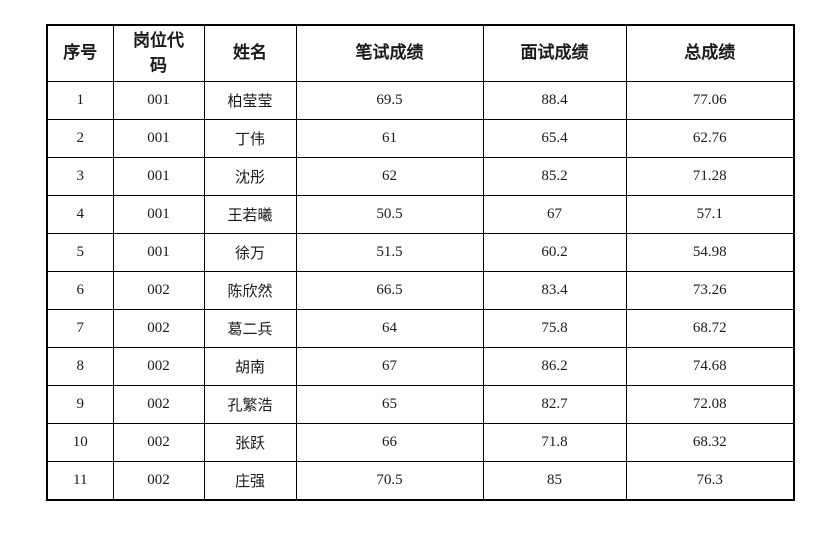 The width and height of the screenshot is (838, 537). I want to click on table-cell-name: 沈彤, so click(250, 176).